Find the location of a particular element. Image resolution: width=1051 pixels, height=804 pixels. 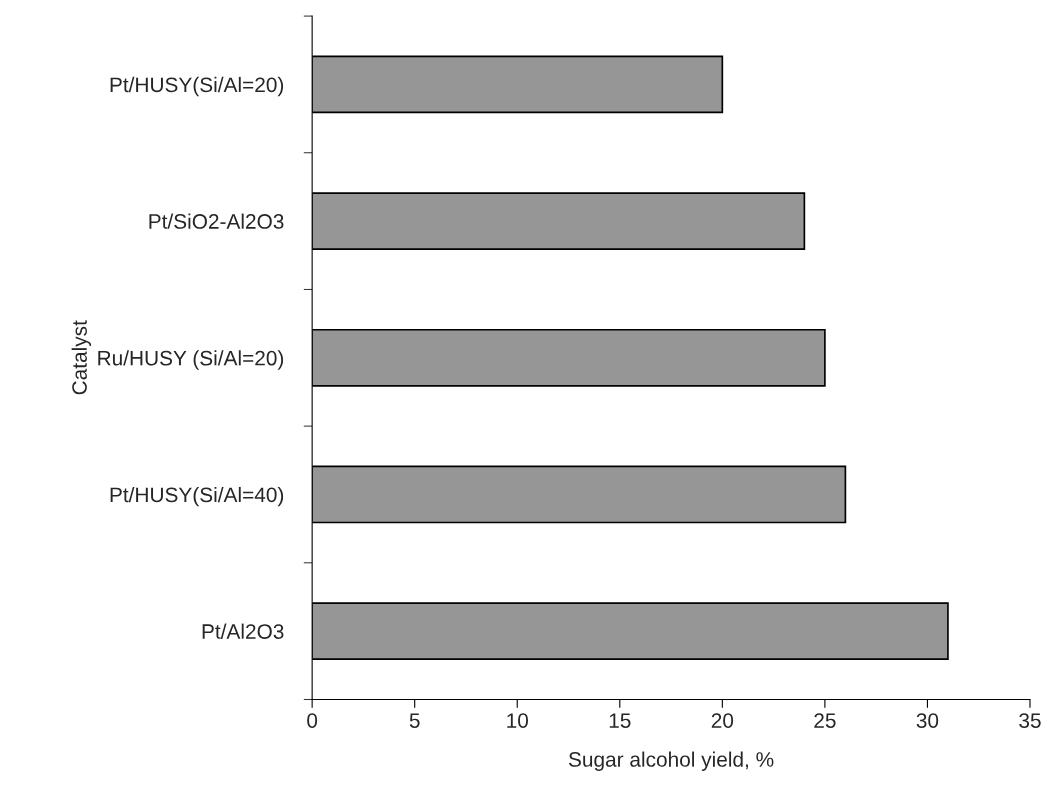

y-tick-label: Pt/SiO2-Al2O3 is located at coordinates (216, 221).